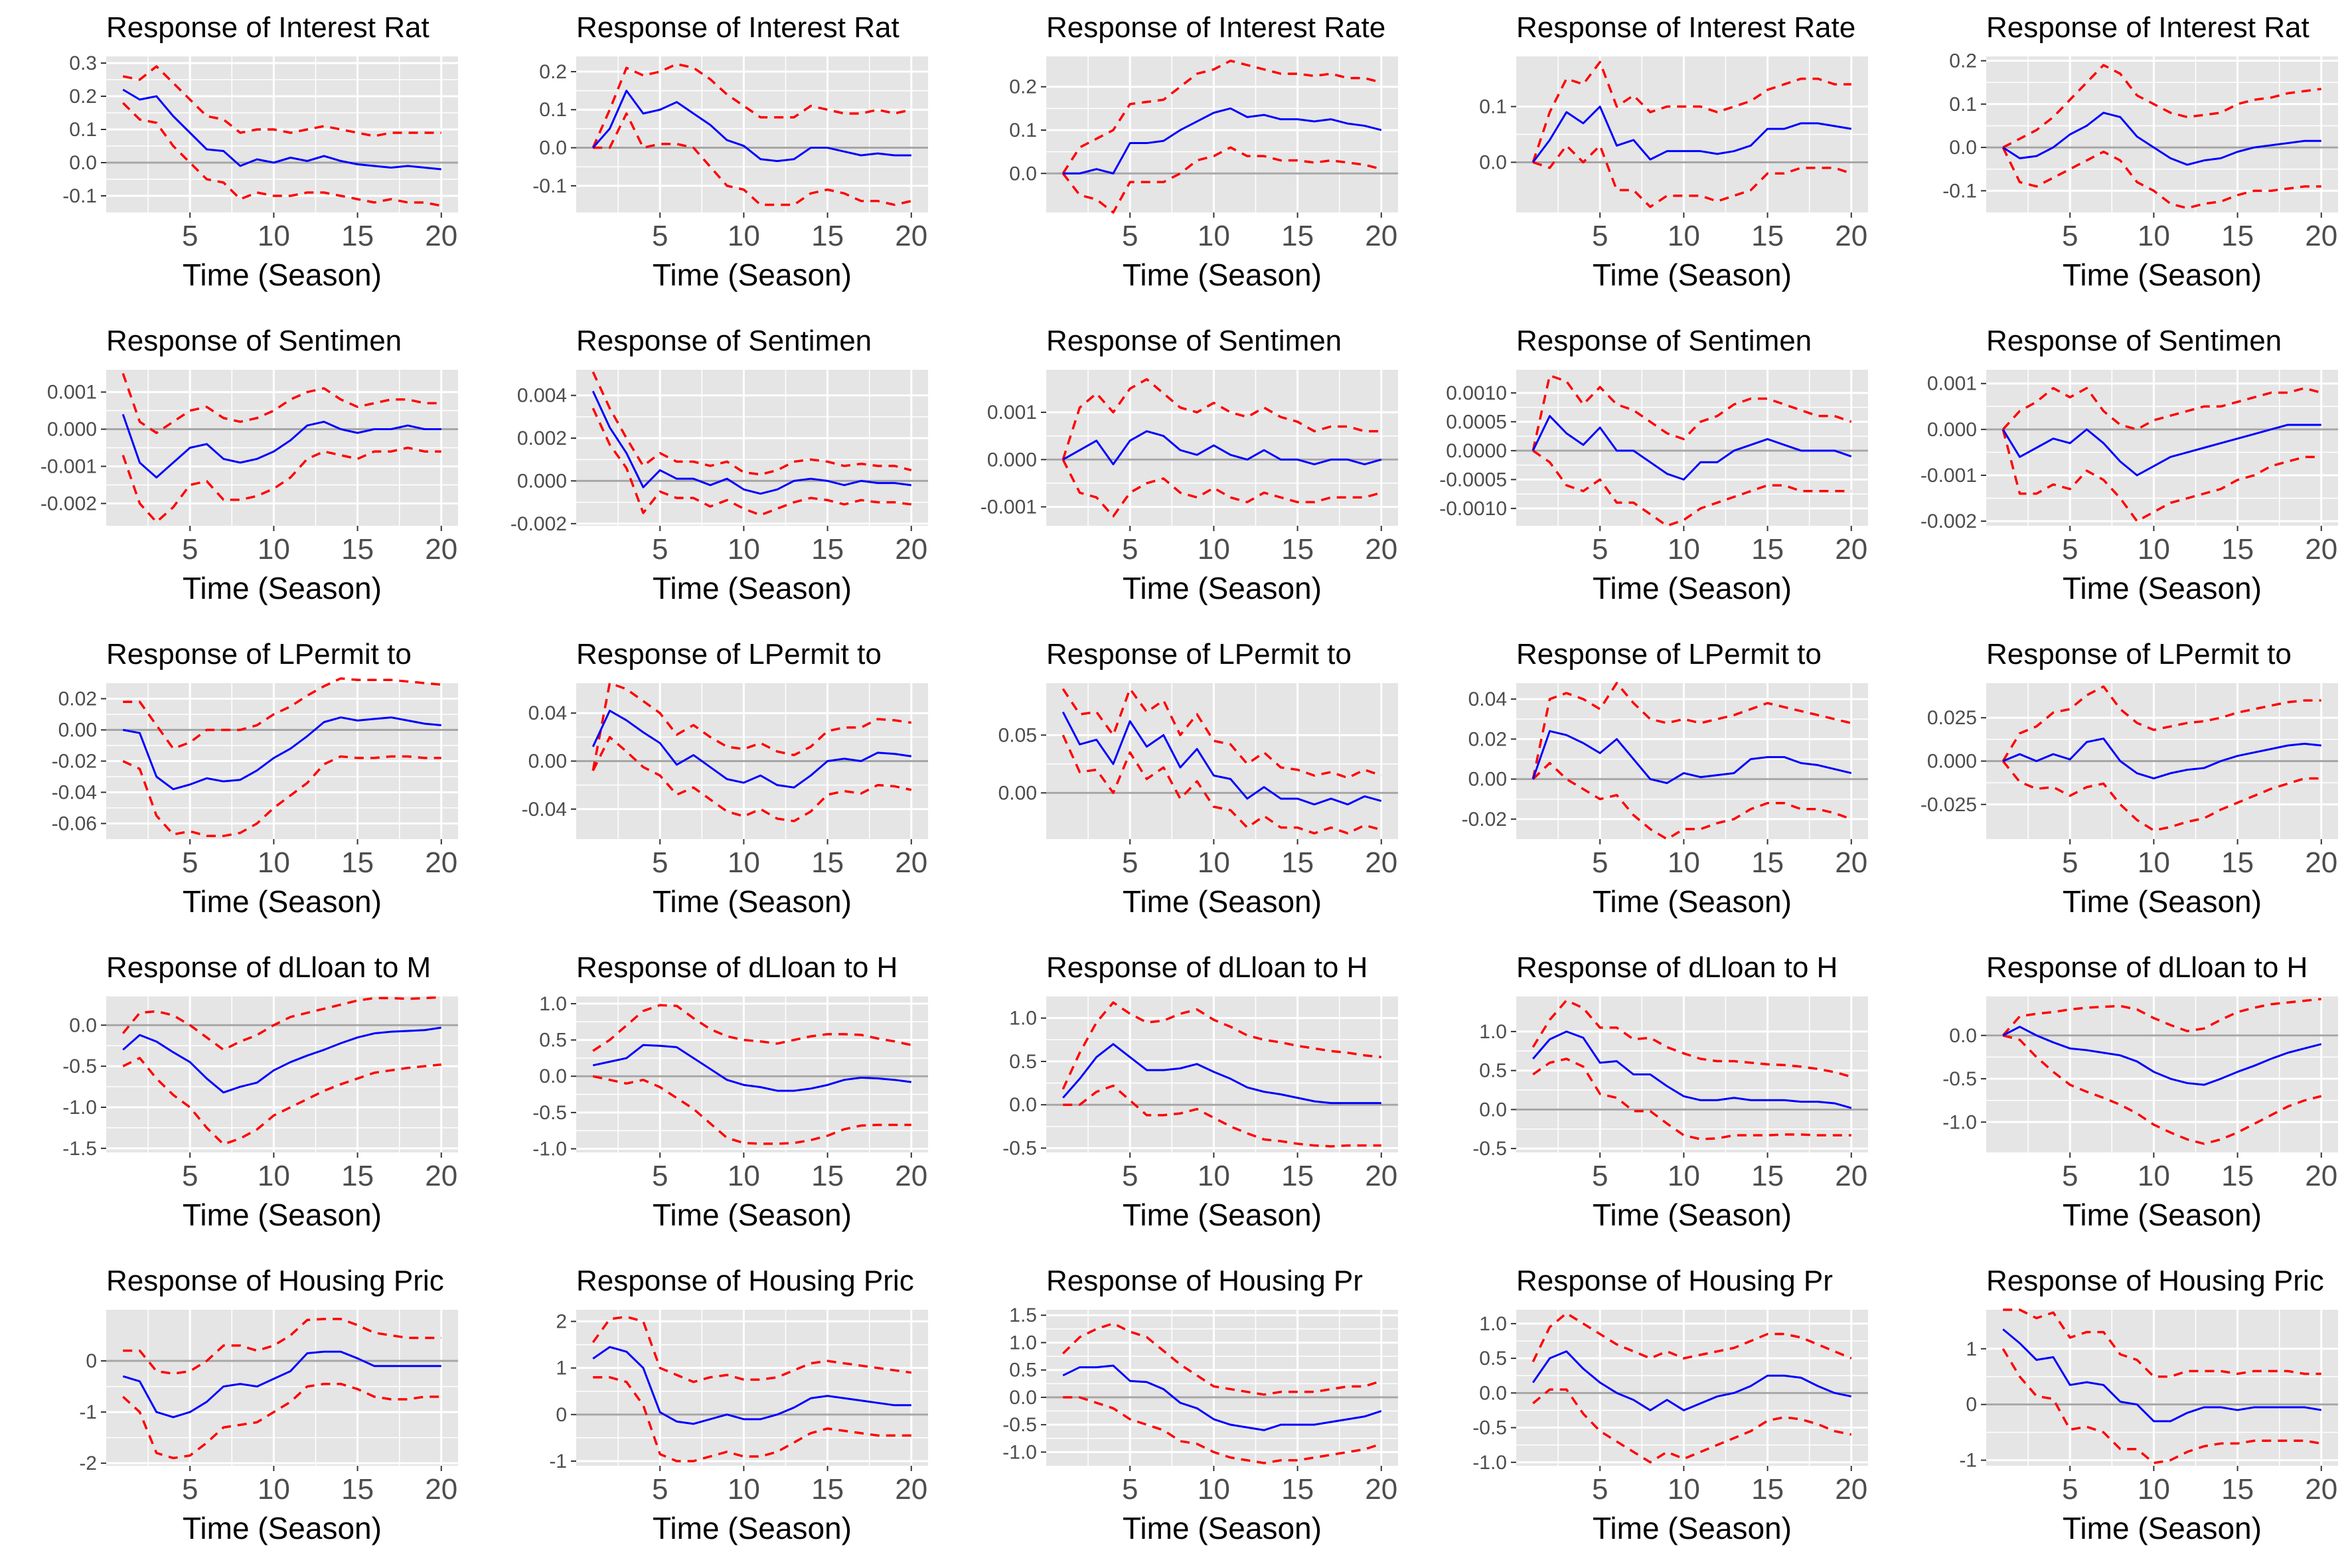  I want to click on y-tick-label: 0.001, so click(1012, 413).